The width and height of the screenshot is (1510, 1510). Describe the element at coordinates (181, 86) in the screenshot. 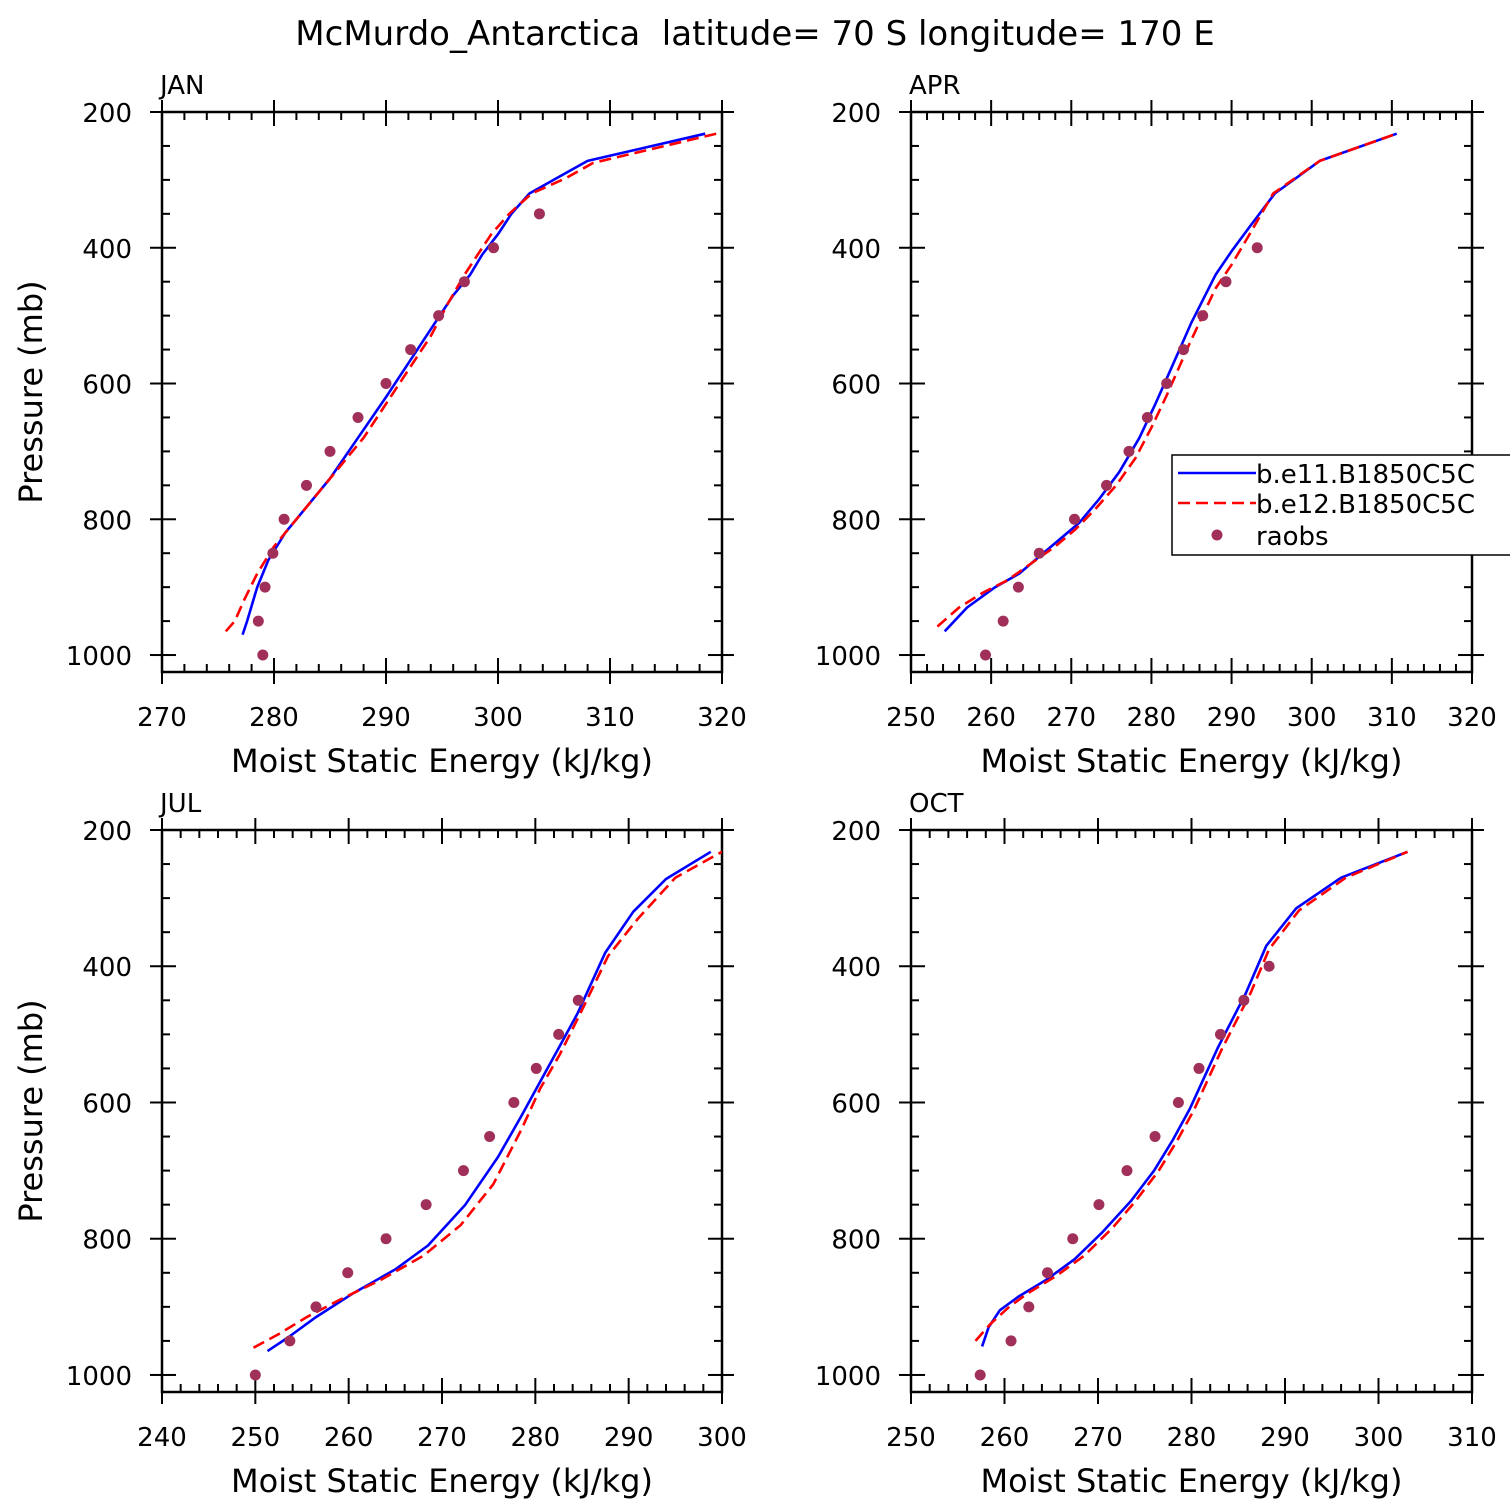

I see `panel-label: JAN` at that location.